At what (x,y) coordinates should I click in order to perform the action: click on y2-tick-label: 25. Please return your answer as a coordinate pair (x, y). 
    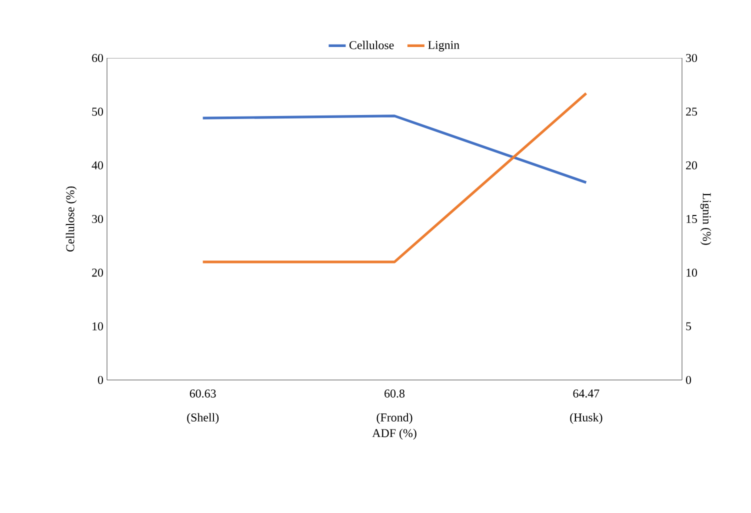
    Looking at the image, I should click on (692, 112).